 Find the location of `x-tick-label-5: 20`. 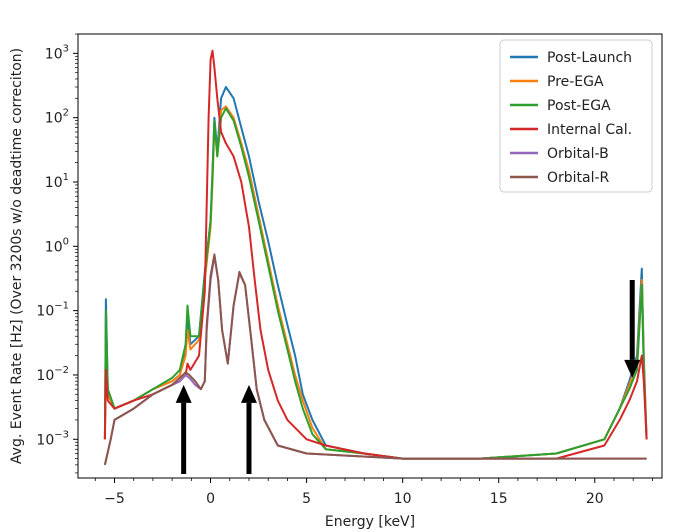

x-tick-label-5: 20 is located at coordinates (595, 499).